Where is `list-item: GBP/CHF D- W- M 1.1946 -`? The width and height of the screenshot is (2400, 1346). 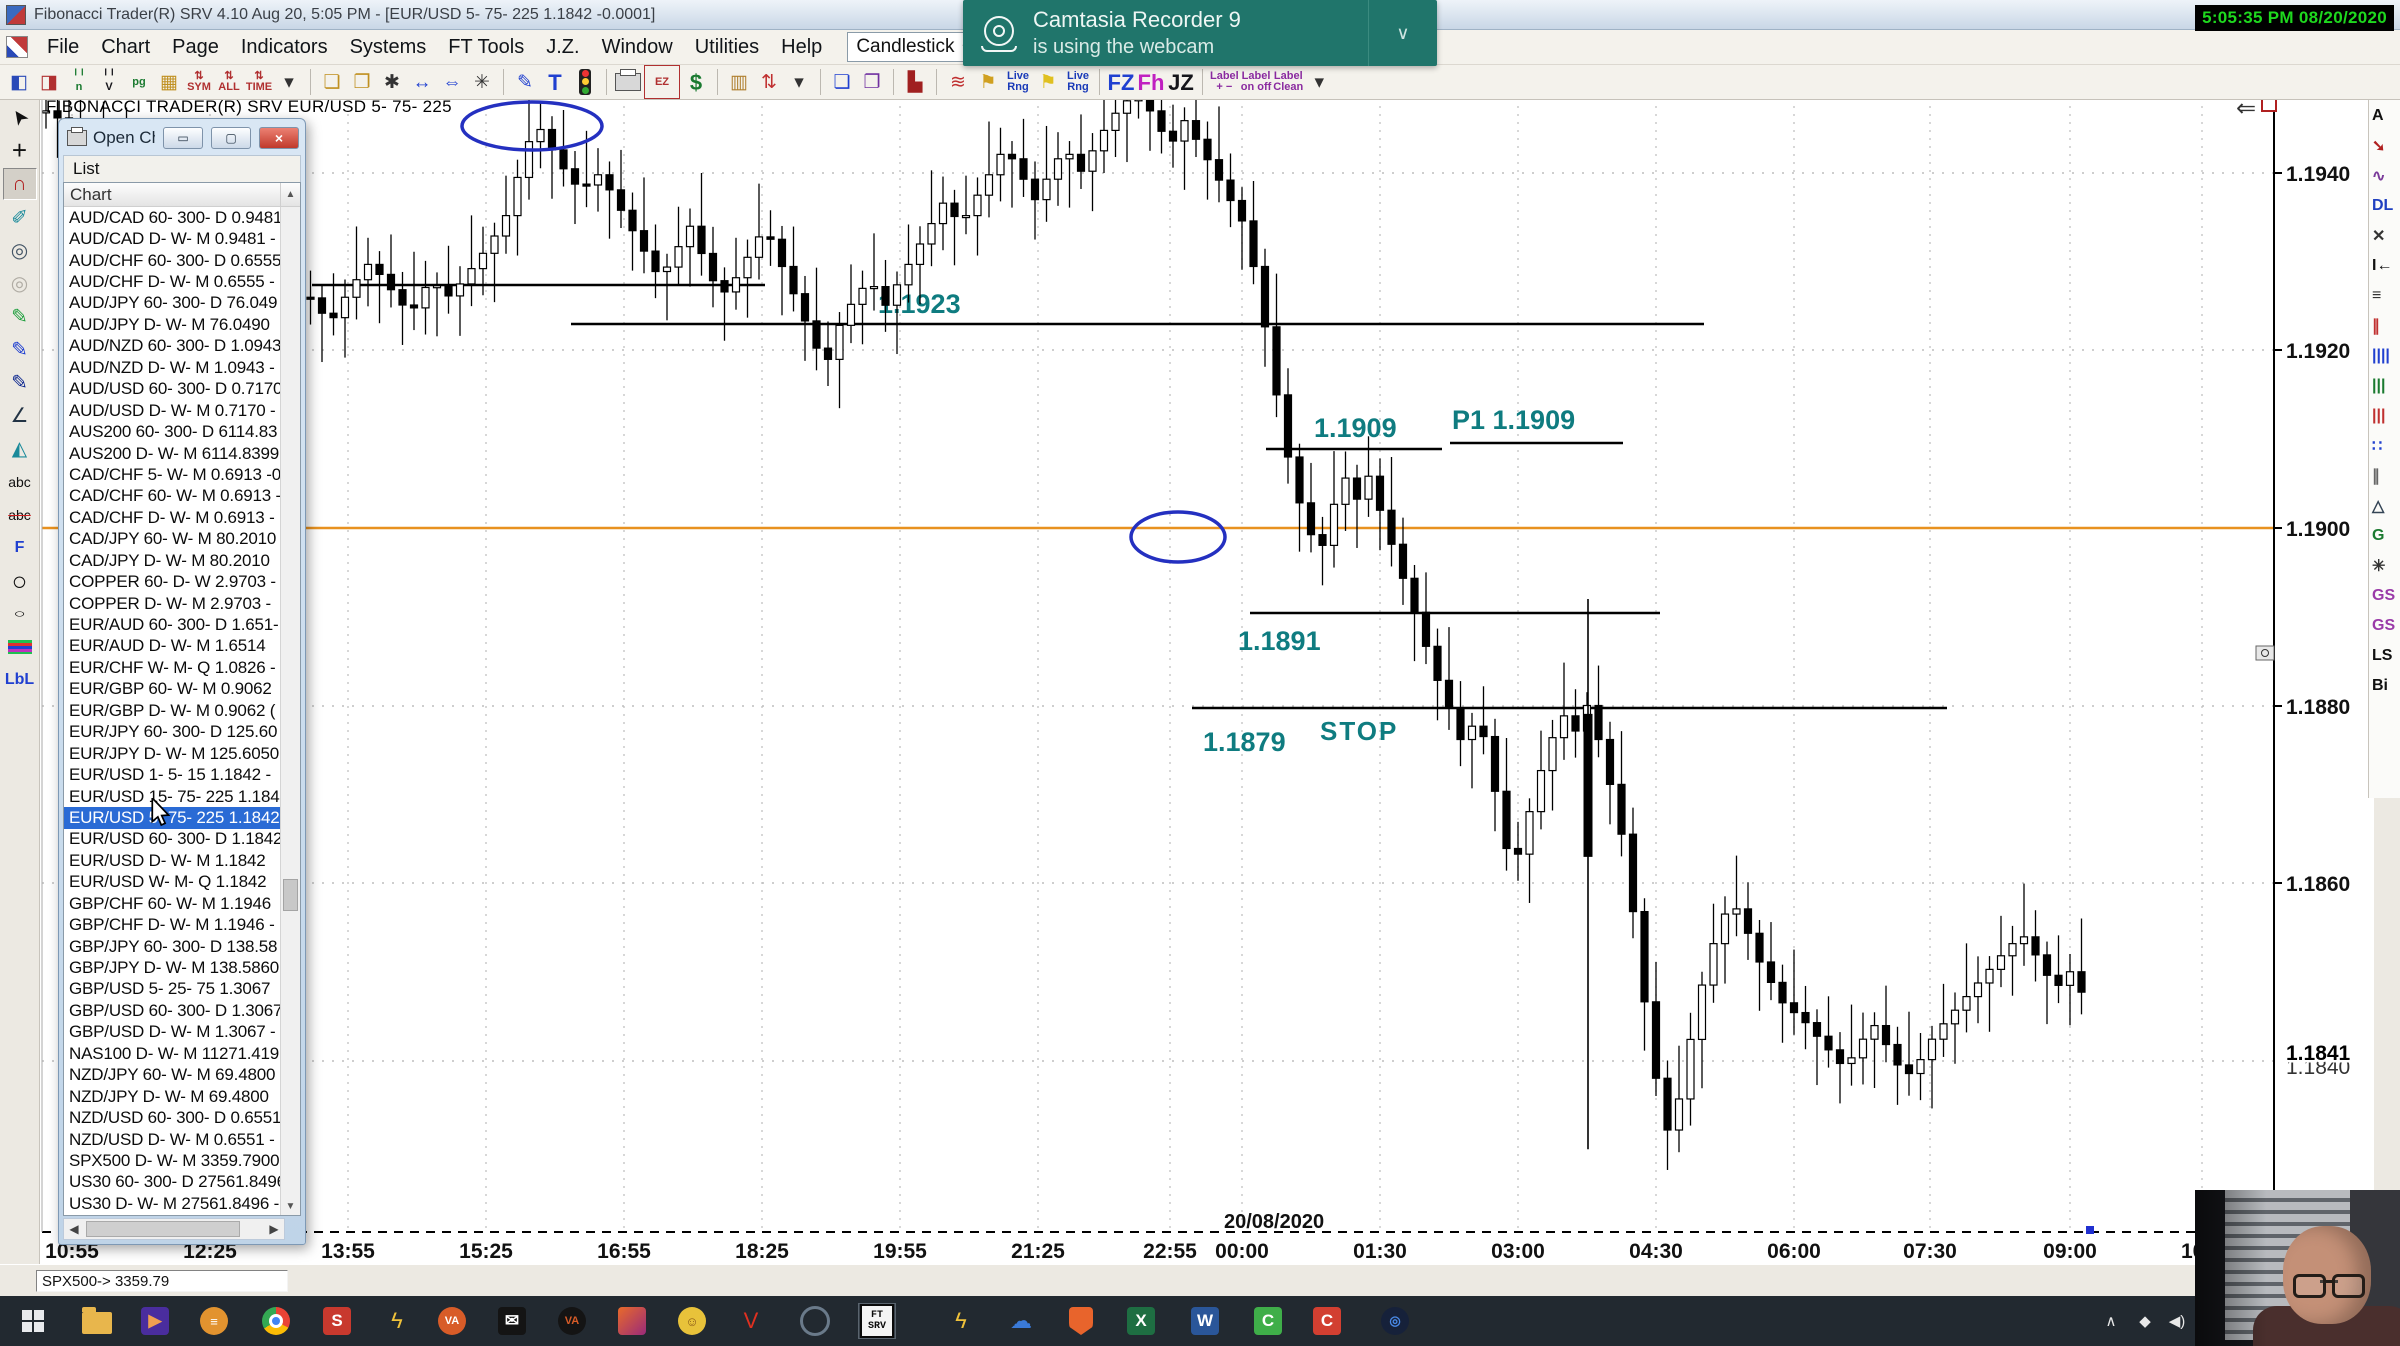 list-item: GBP/CHF D- W- M 1.1946 - is located at coordinates (172, 925).